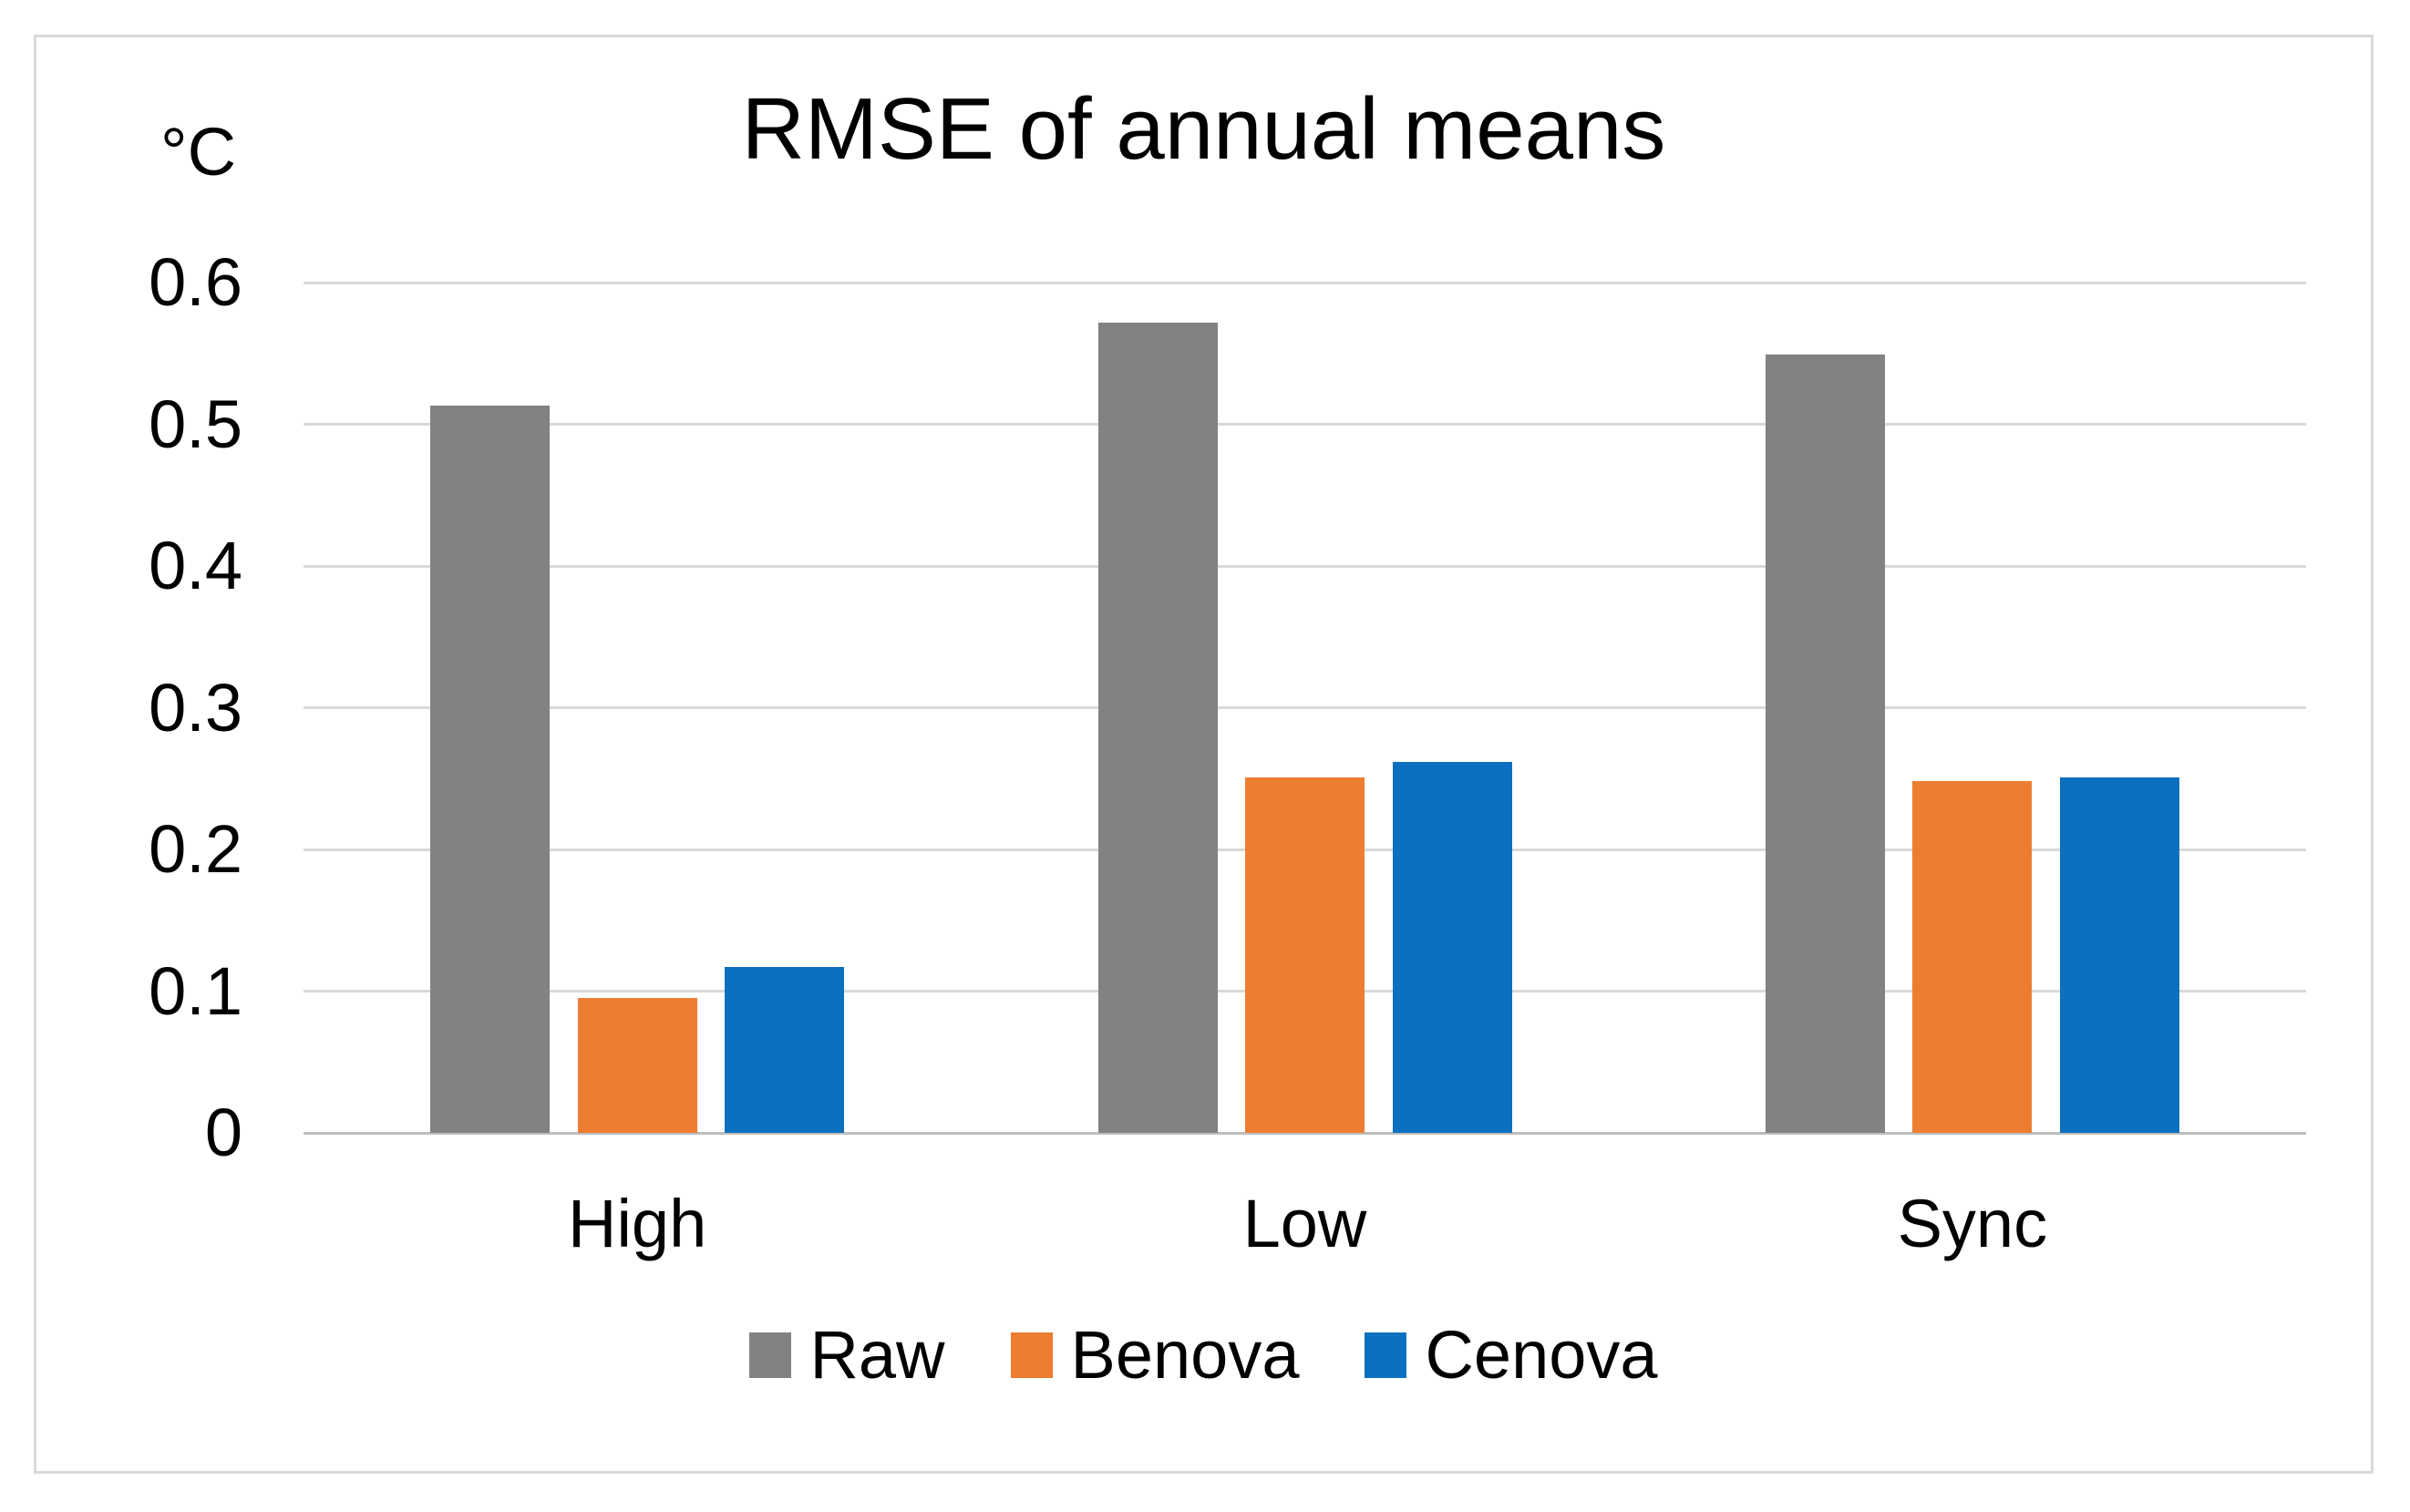 The width and height of the screenshot is (2410, 1512). Describe the element at coordinates (1031, 1355) in the screenshot. I see `legend-swatch-benova` at that location.